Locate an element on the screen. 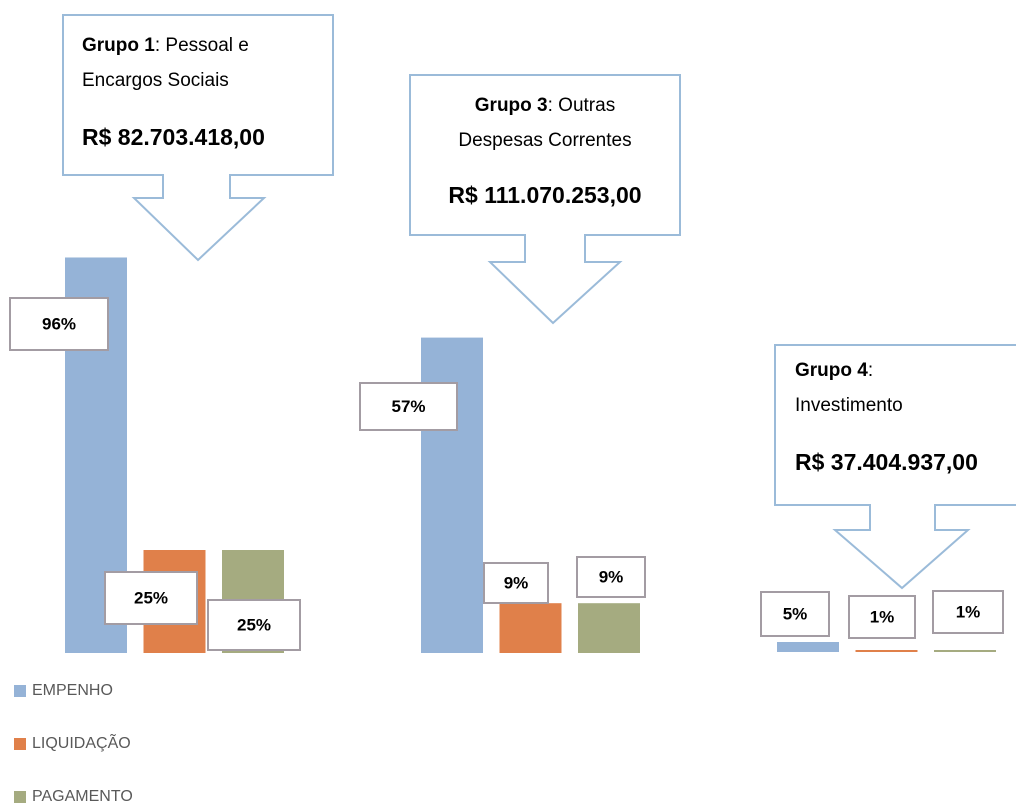  amount: R$ 82.703.418,00 is located at coordinates (173, 137).